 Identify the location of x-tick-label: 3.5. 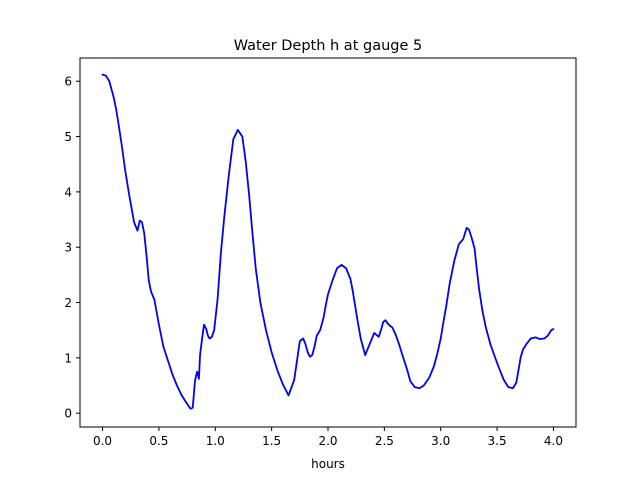
(497, 441).